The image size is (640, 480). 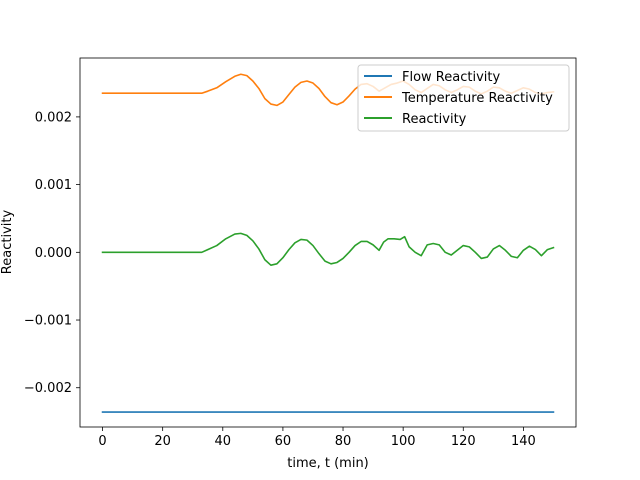 What do you see at coordinates (434, 119) in the screenshot?
I see `legend-label-reactivity: Reactivity` at bounding box center [434, 119].